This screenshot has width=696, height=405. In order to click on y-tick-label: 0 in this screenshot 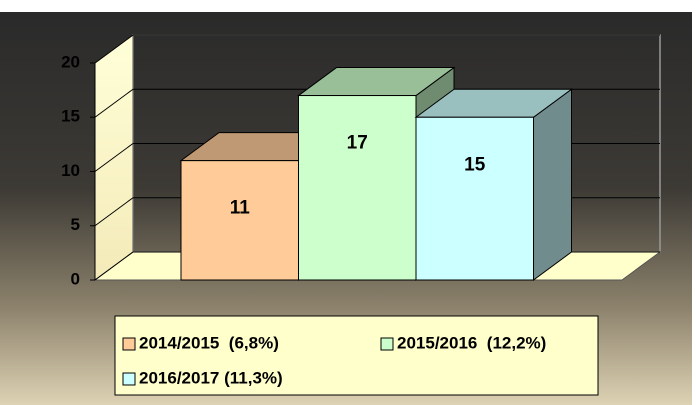, I will do `click(75, 278)`.